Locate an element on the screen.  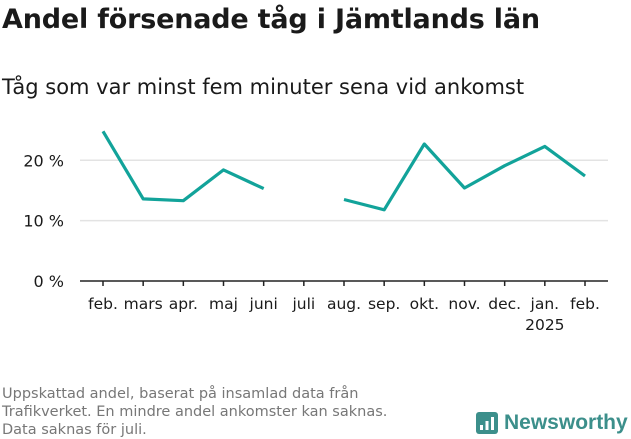
footnote-line-3: Data saknas för juli. is located at coordinates (74, 430).